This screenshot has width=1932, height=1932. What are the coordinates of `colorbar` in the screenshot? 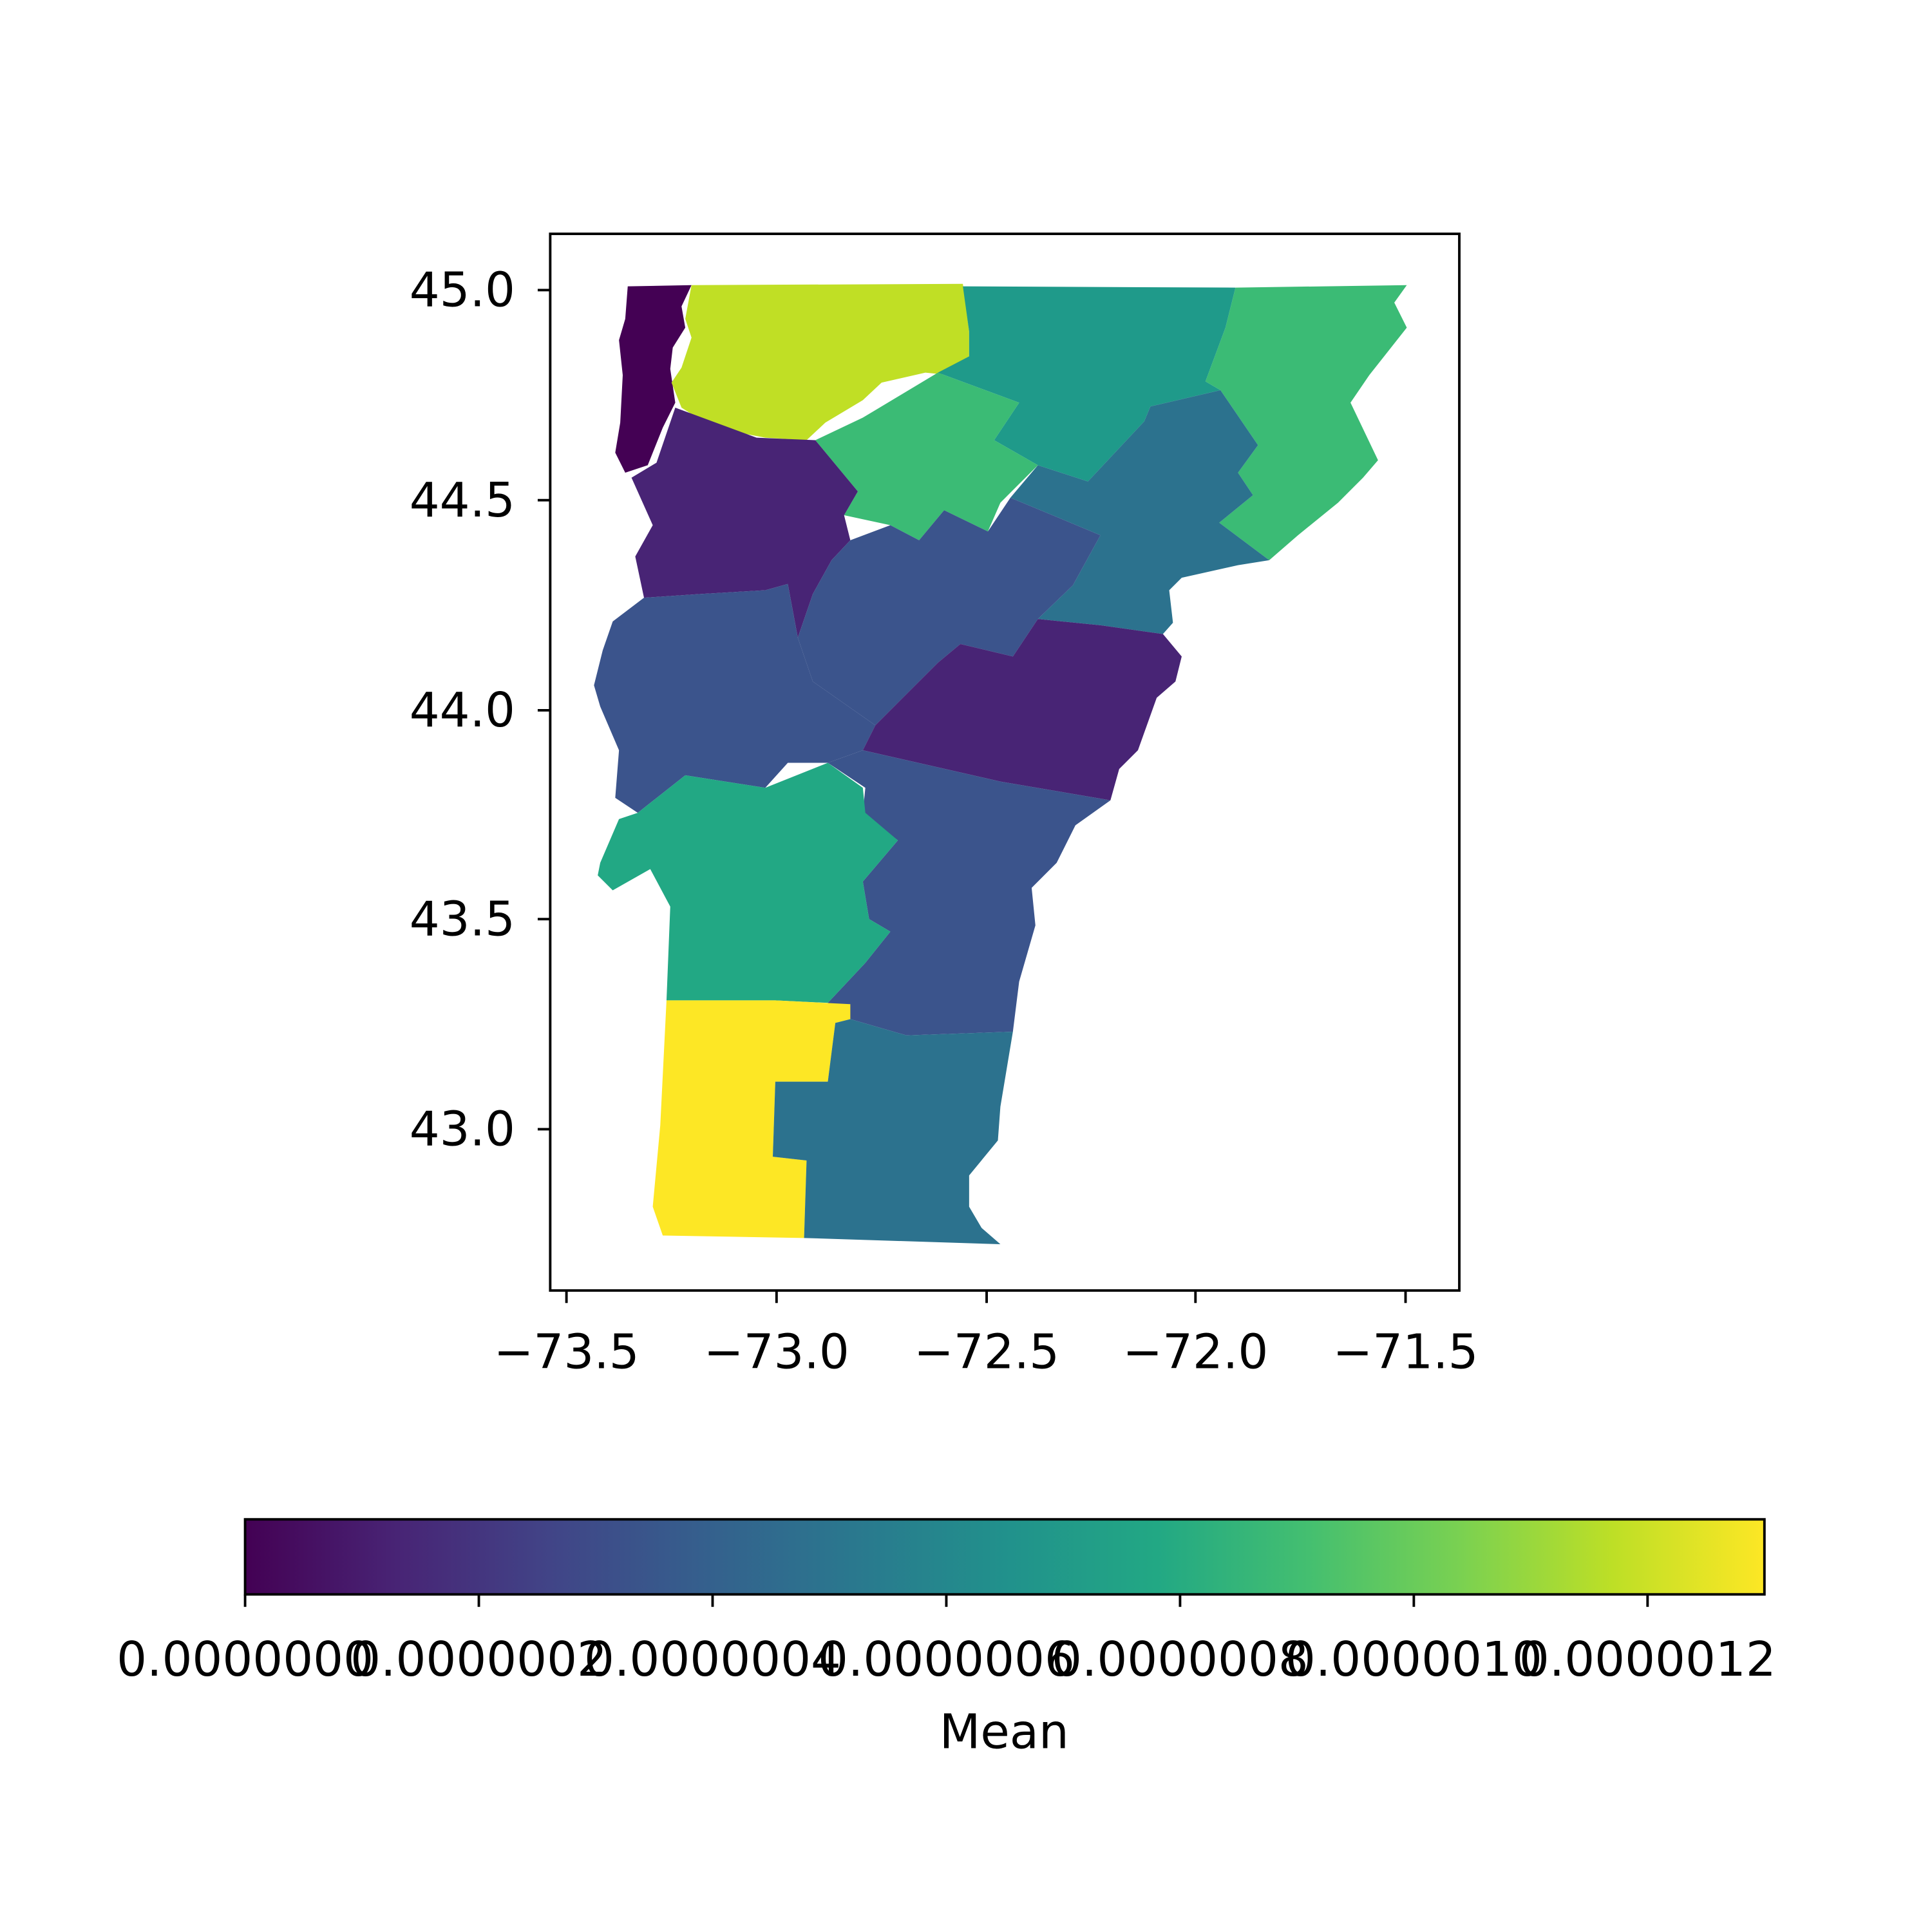 It's located at (1005, 1557).